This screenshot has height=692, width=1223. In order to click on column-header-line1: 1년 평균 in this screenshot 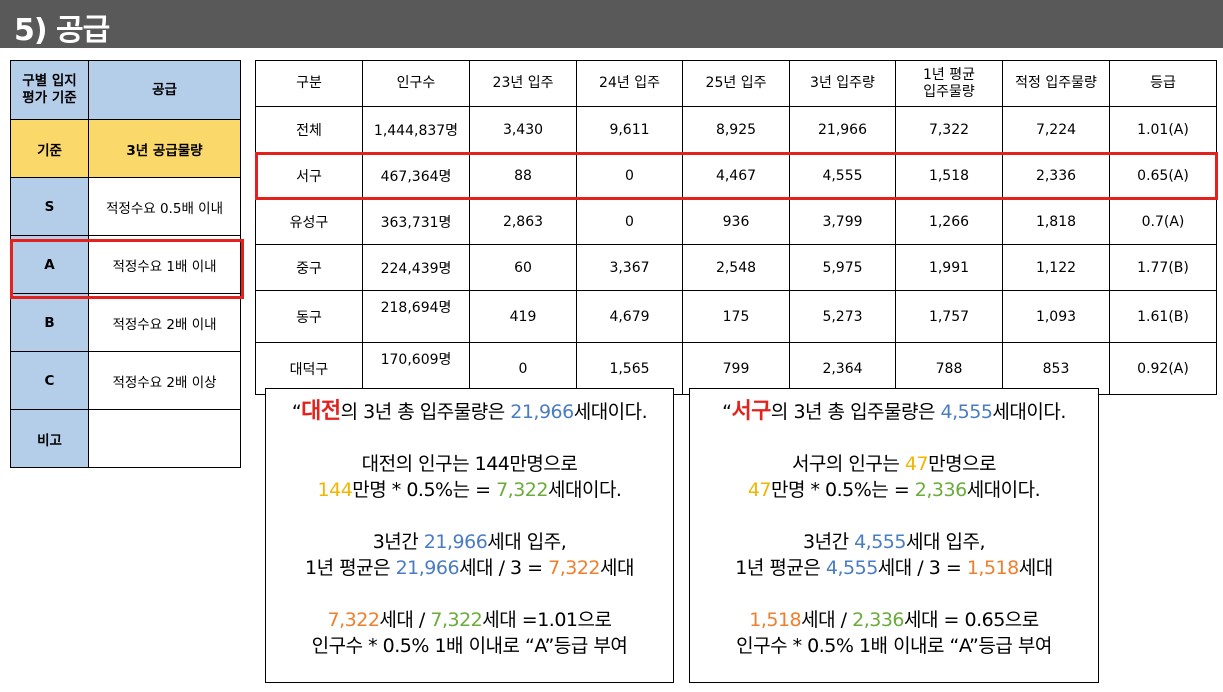, I will do `click(949, 74)`.